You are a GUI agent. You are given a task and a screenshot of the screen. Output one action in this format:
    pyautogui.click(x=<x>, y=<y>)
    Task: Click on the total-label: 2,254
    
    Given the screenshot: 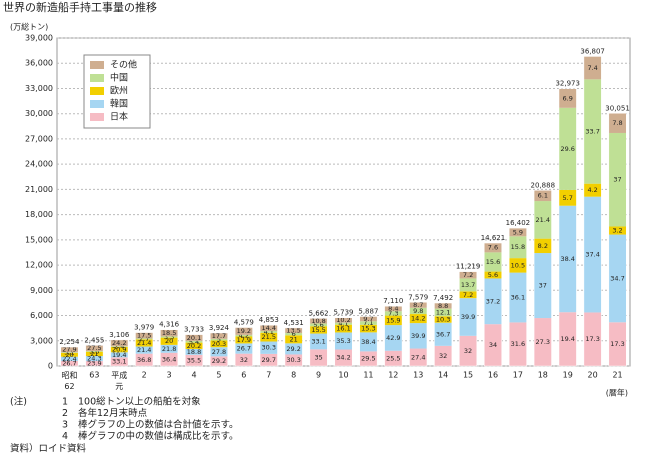 What is the action you would take?
    pyautogui.click(x=69, y=342)
    